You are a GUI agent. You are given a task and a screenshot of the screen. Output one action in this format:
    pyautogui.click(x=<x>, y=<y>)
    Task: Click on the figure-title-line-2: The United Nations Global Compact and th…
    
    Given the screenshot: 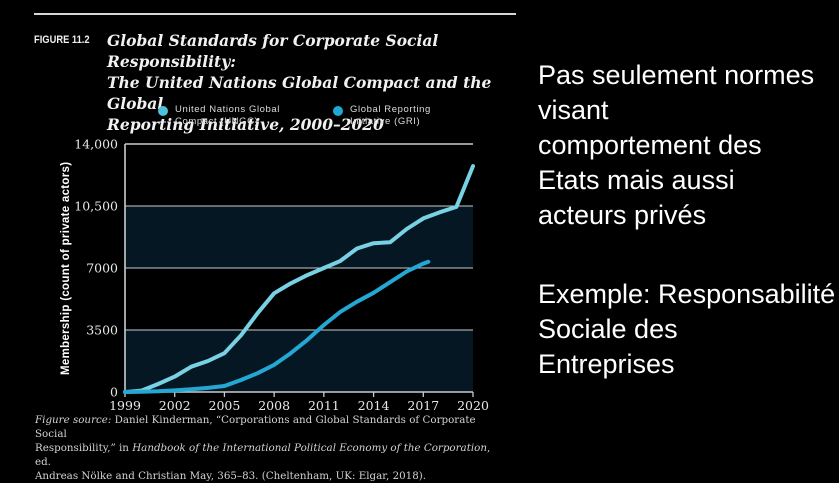 What is the action you would take?
    pyautogui.click(x=299, y=93)
    